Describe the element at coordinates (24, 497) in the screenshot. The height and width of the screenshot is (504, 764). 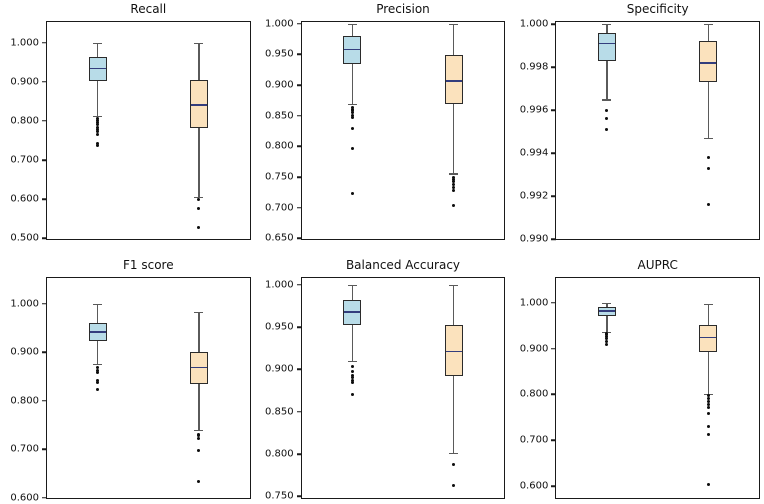
I see `y-axis-tick-label: 0.600` at that location.